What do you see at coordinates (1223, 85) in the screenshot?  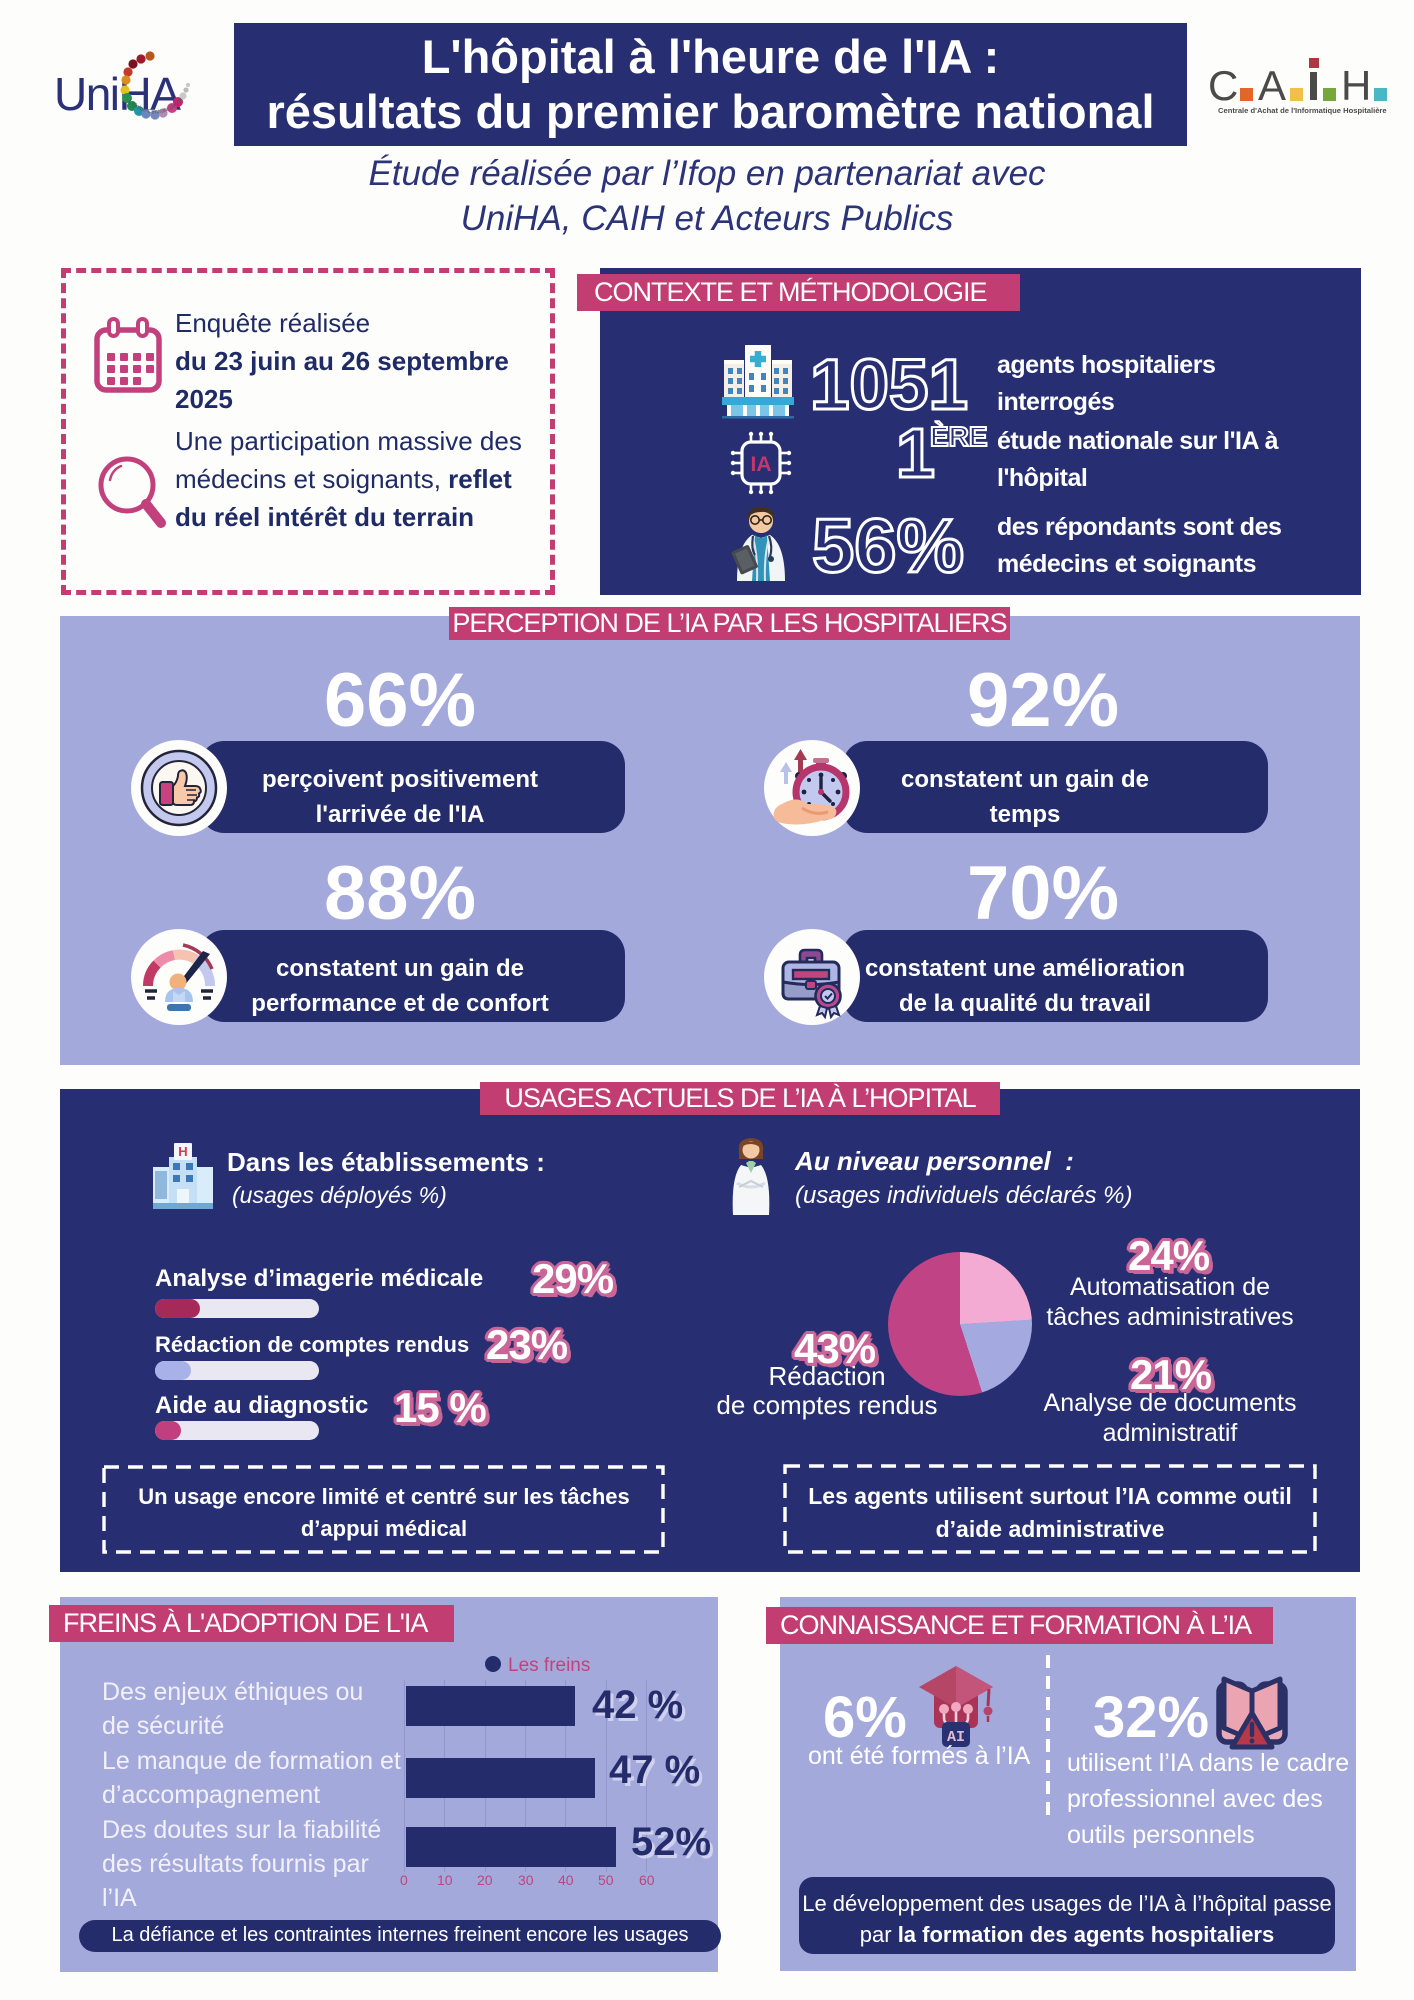 I see `svg-text: C` at bounding box center [1223, 85].